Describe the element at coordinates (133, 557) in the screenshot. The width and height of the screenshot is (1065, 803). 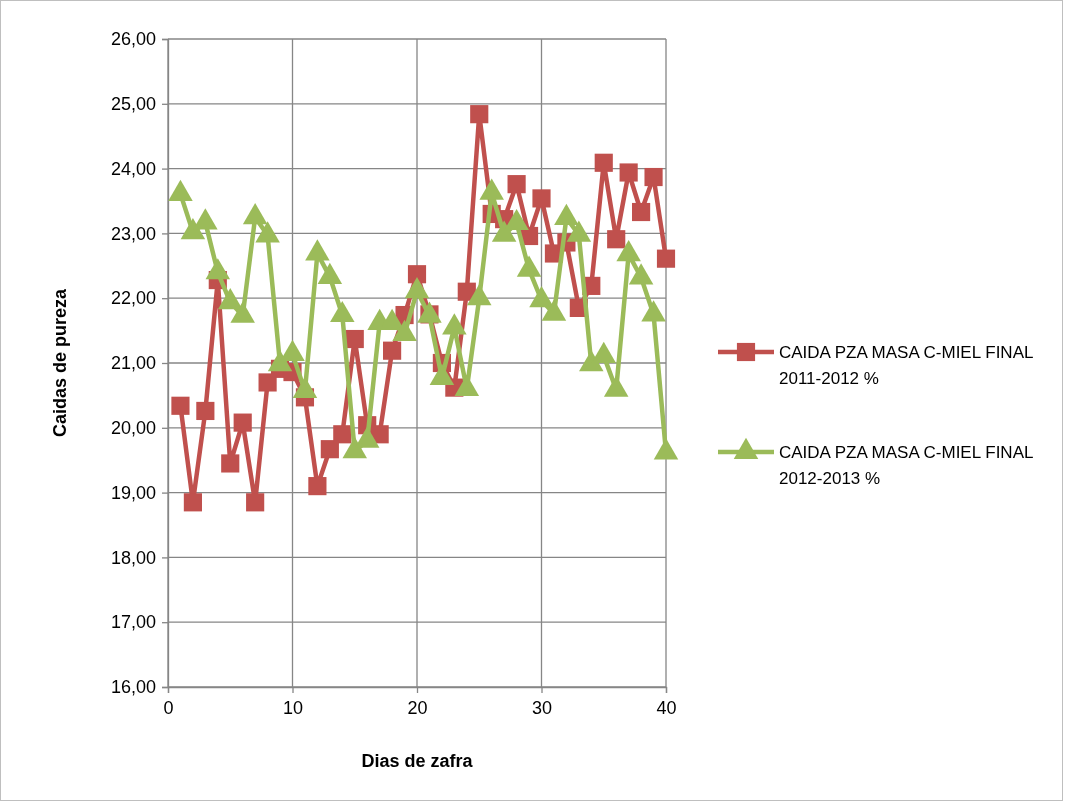
I see `y-tick-label: 18,00` at that location.